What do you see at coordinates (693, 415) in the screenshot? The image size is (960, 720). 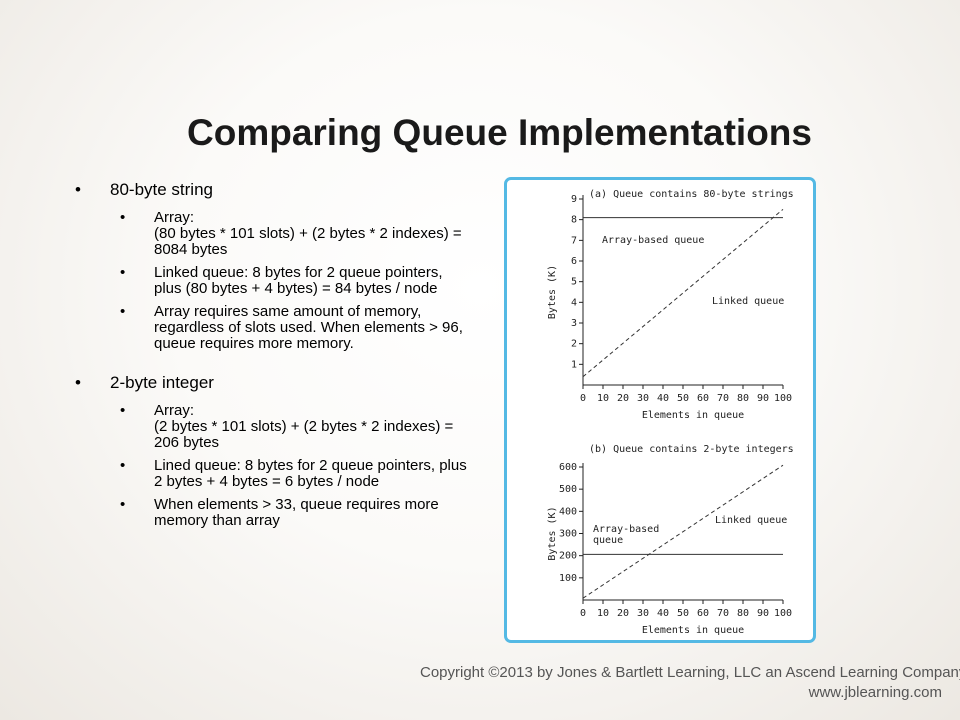 I see `chart-a-x-axis-label: Elements in queue` at bounding box center [693, 415].